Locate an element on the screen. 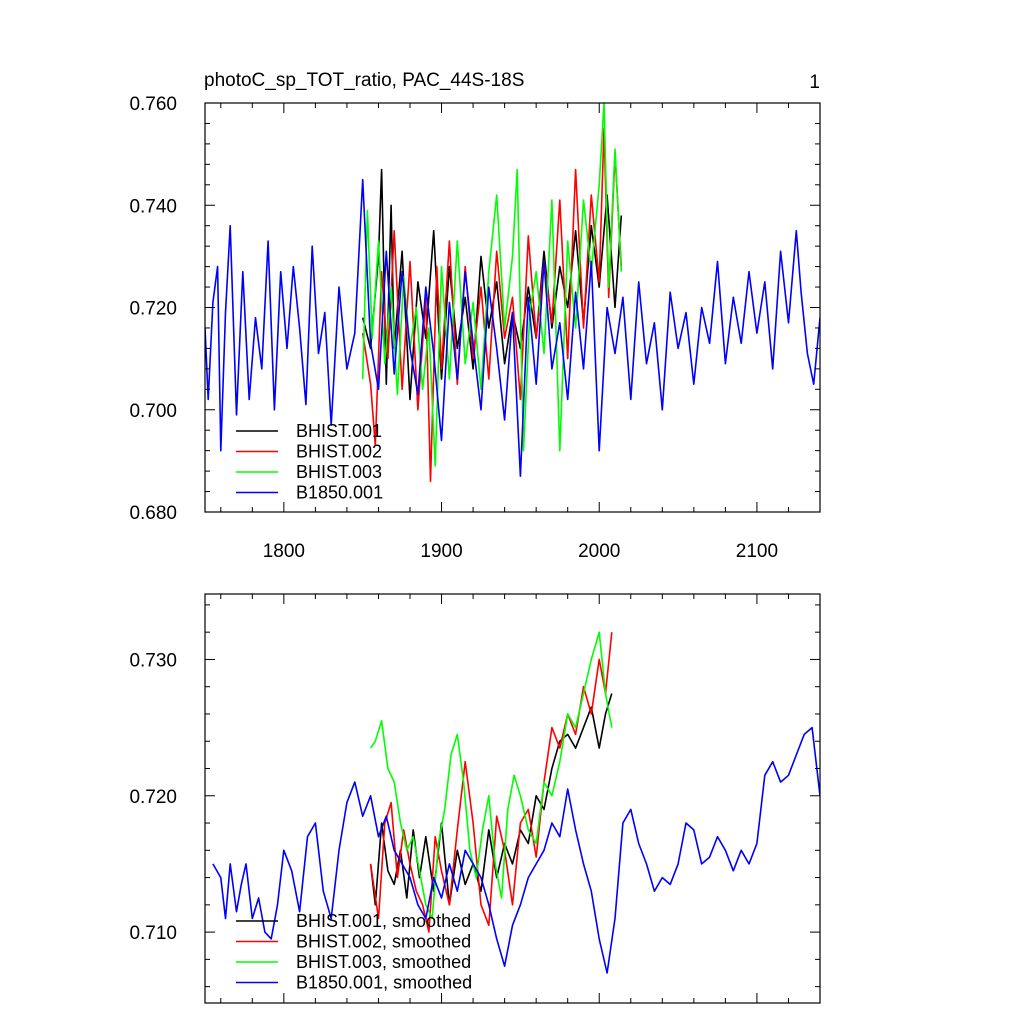 The height and width of the screenshot is (1024, 1024). y-tick-label: 0.760 is located at coordinates (153, 104).